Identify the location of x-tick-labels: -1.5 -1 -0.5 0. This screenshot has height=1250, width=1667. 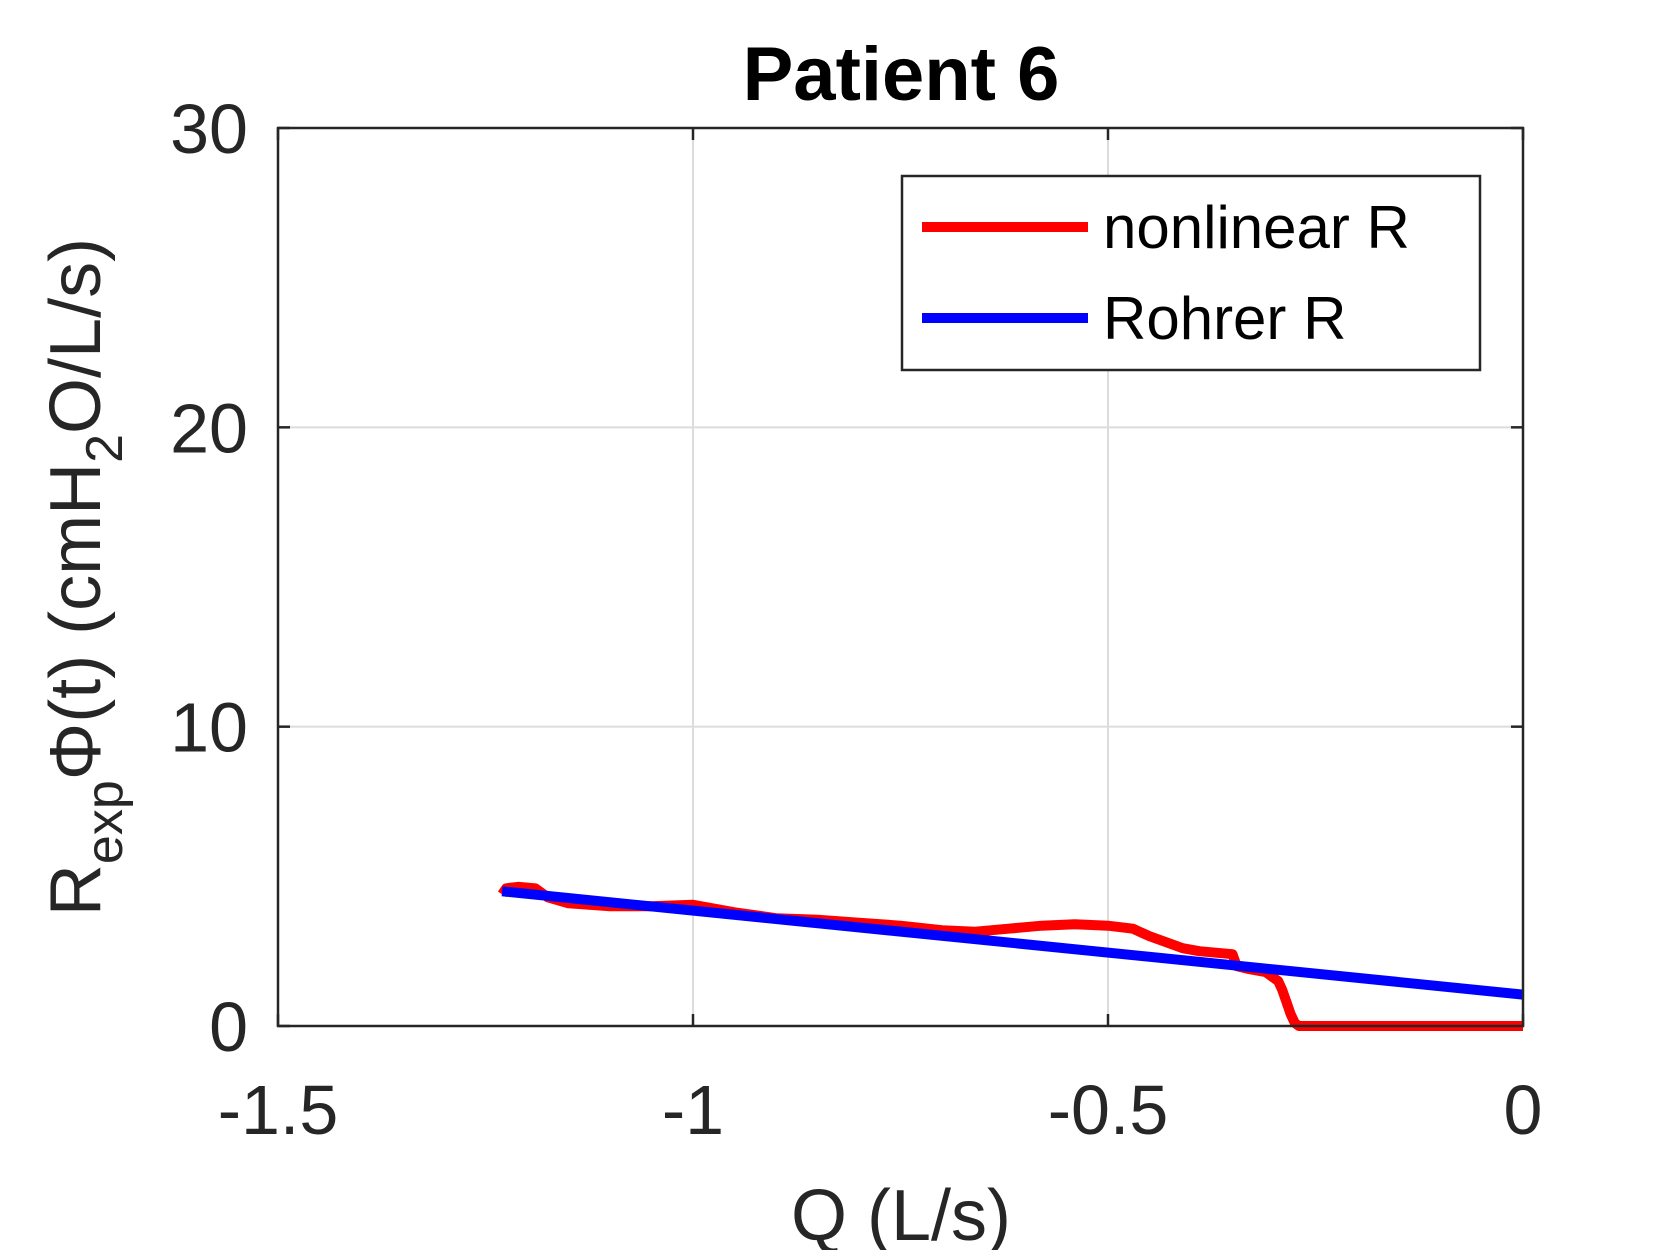
(880, 1110).